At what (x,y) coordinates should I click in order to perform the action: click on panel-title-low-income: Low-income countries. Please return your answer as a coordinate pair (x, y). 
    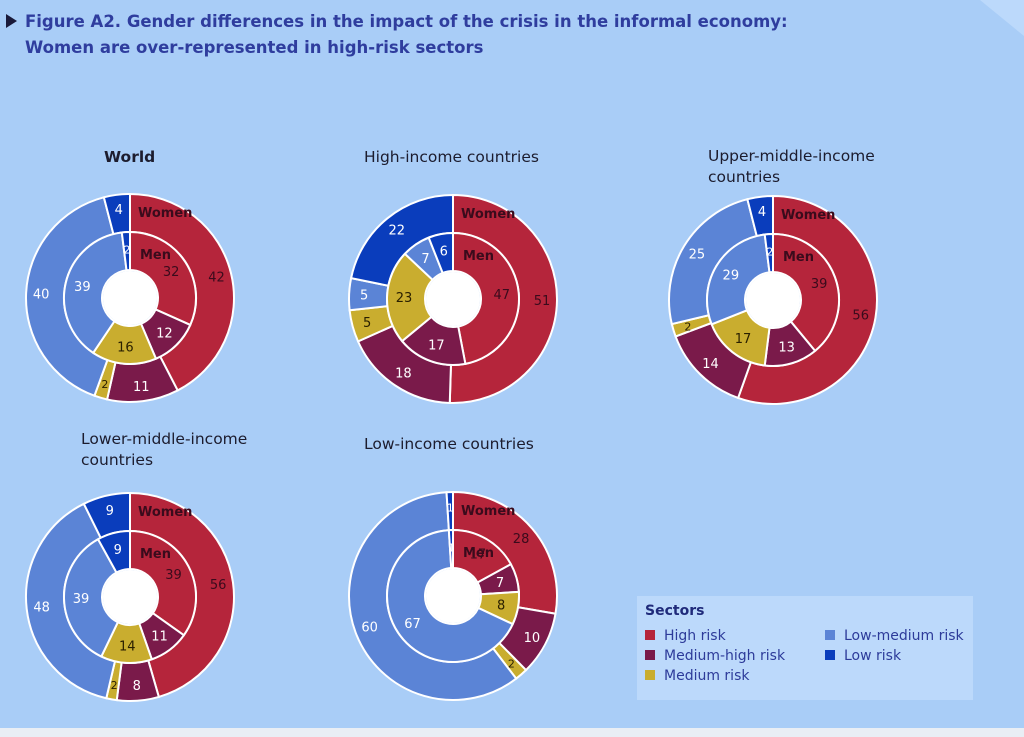
    Looking at the image, I should click on (449, 444).